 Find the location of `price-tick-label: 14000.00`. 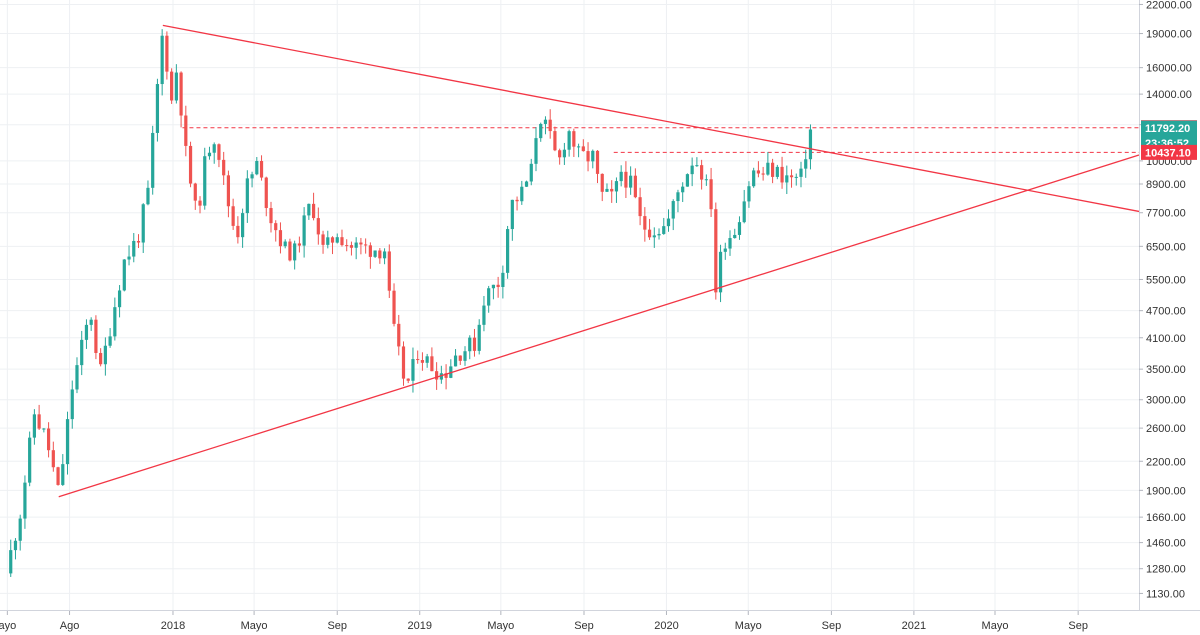

price-tick-label: 14000.00 is located at coordinates (1169, 95).